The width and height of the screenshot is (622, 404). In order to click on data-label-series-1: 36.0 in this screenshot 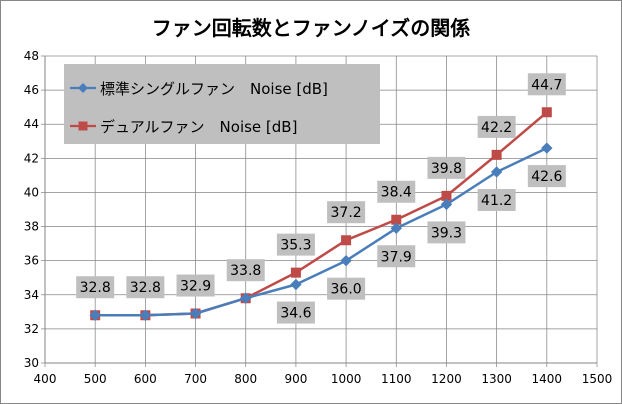, I will do `click(346, 290)`.